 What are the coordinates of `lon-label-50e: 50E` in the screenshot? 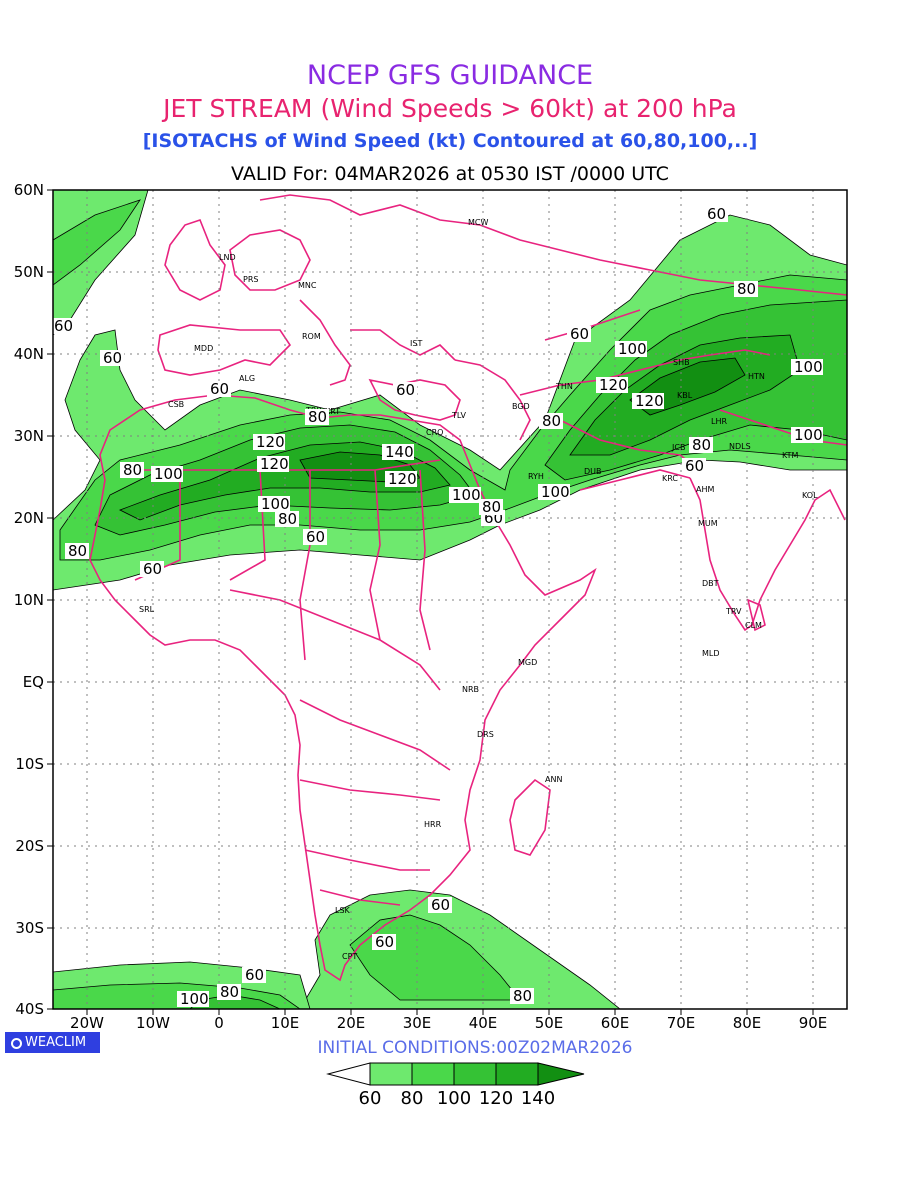 It's located at (549, 1023).